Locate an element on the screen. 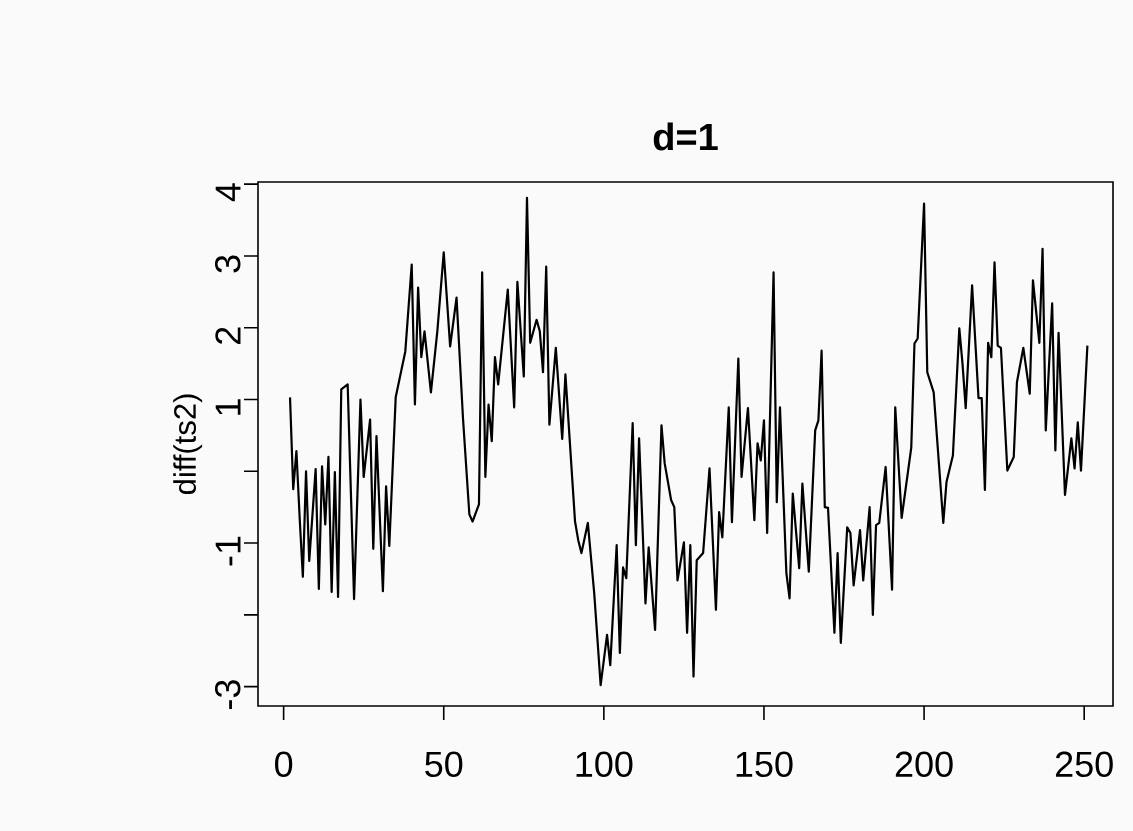  x-tick-label: 100 is located at coordinates (604, 764).